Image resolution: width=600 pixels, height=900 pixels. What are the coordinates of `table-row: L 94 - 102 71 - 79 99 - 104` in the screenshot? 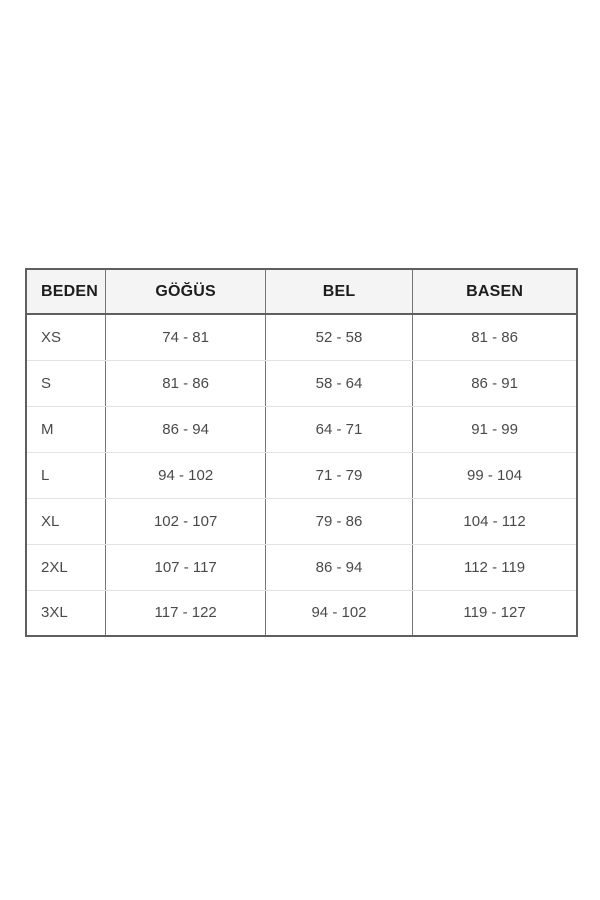 It's located at (301, 475).